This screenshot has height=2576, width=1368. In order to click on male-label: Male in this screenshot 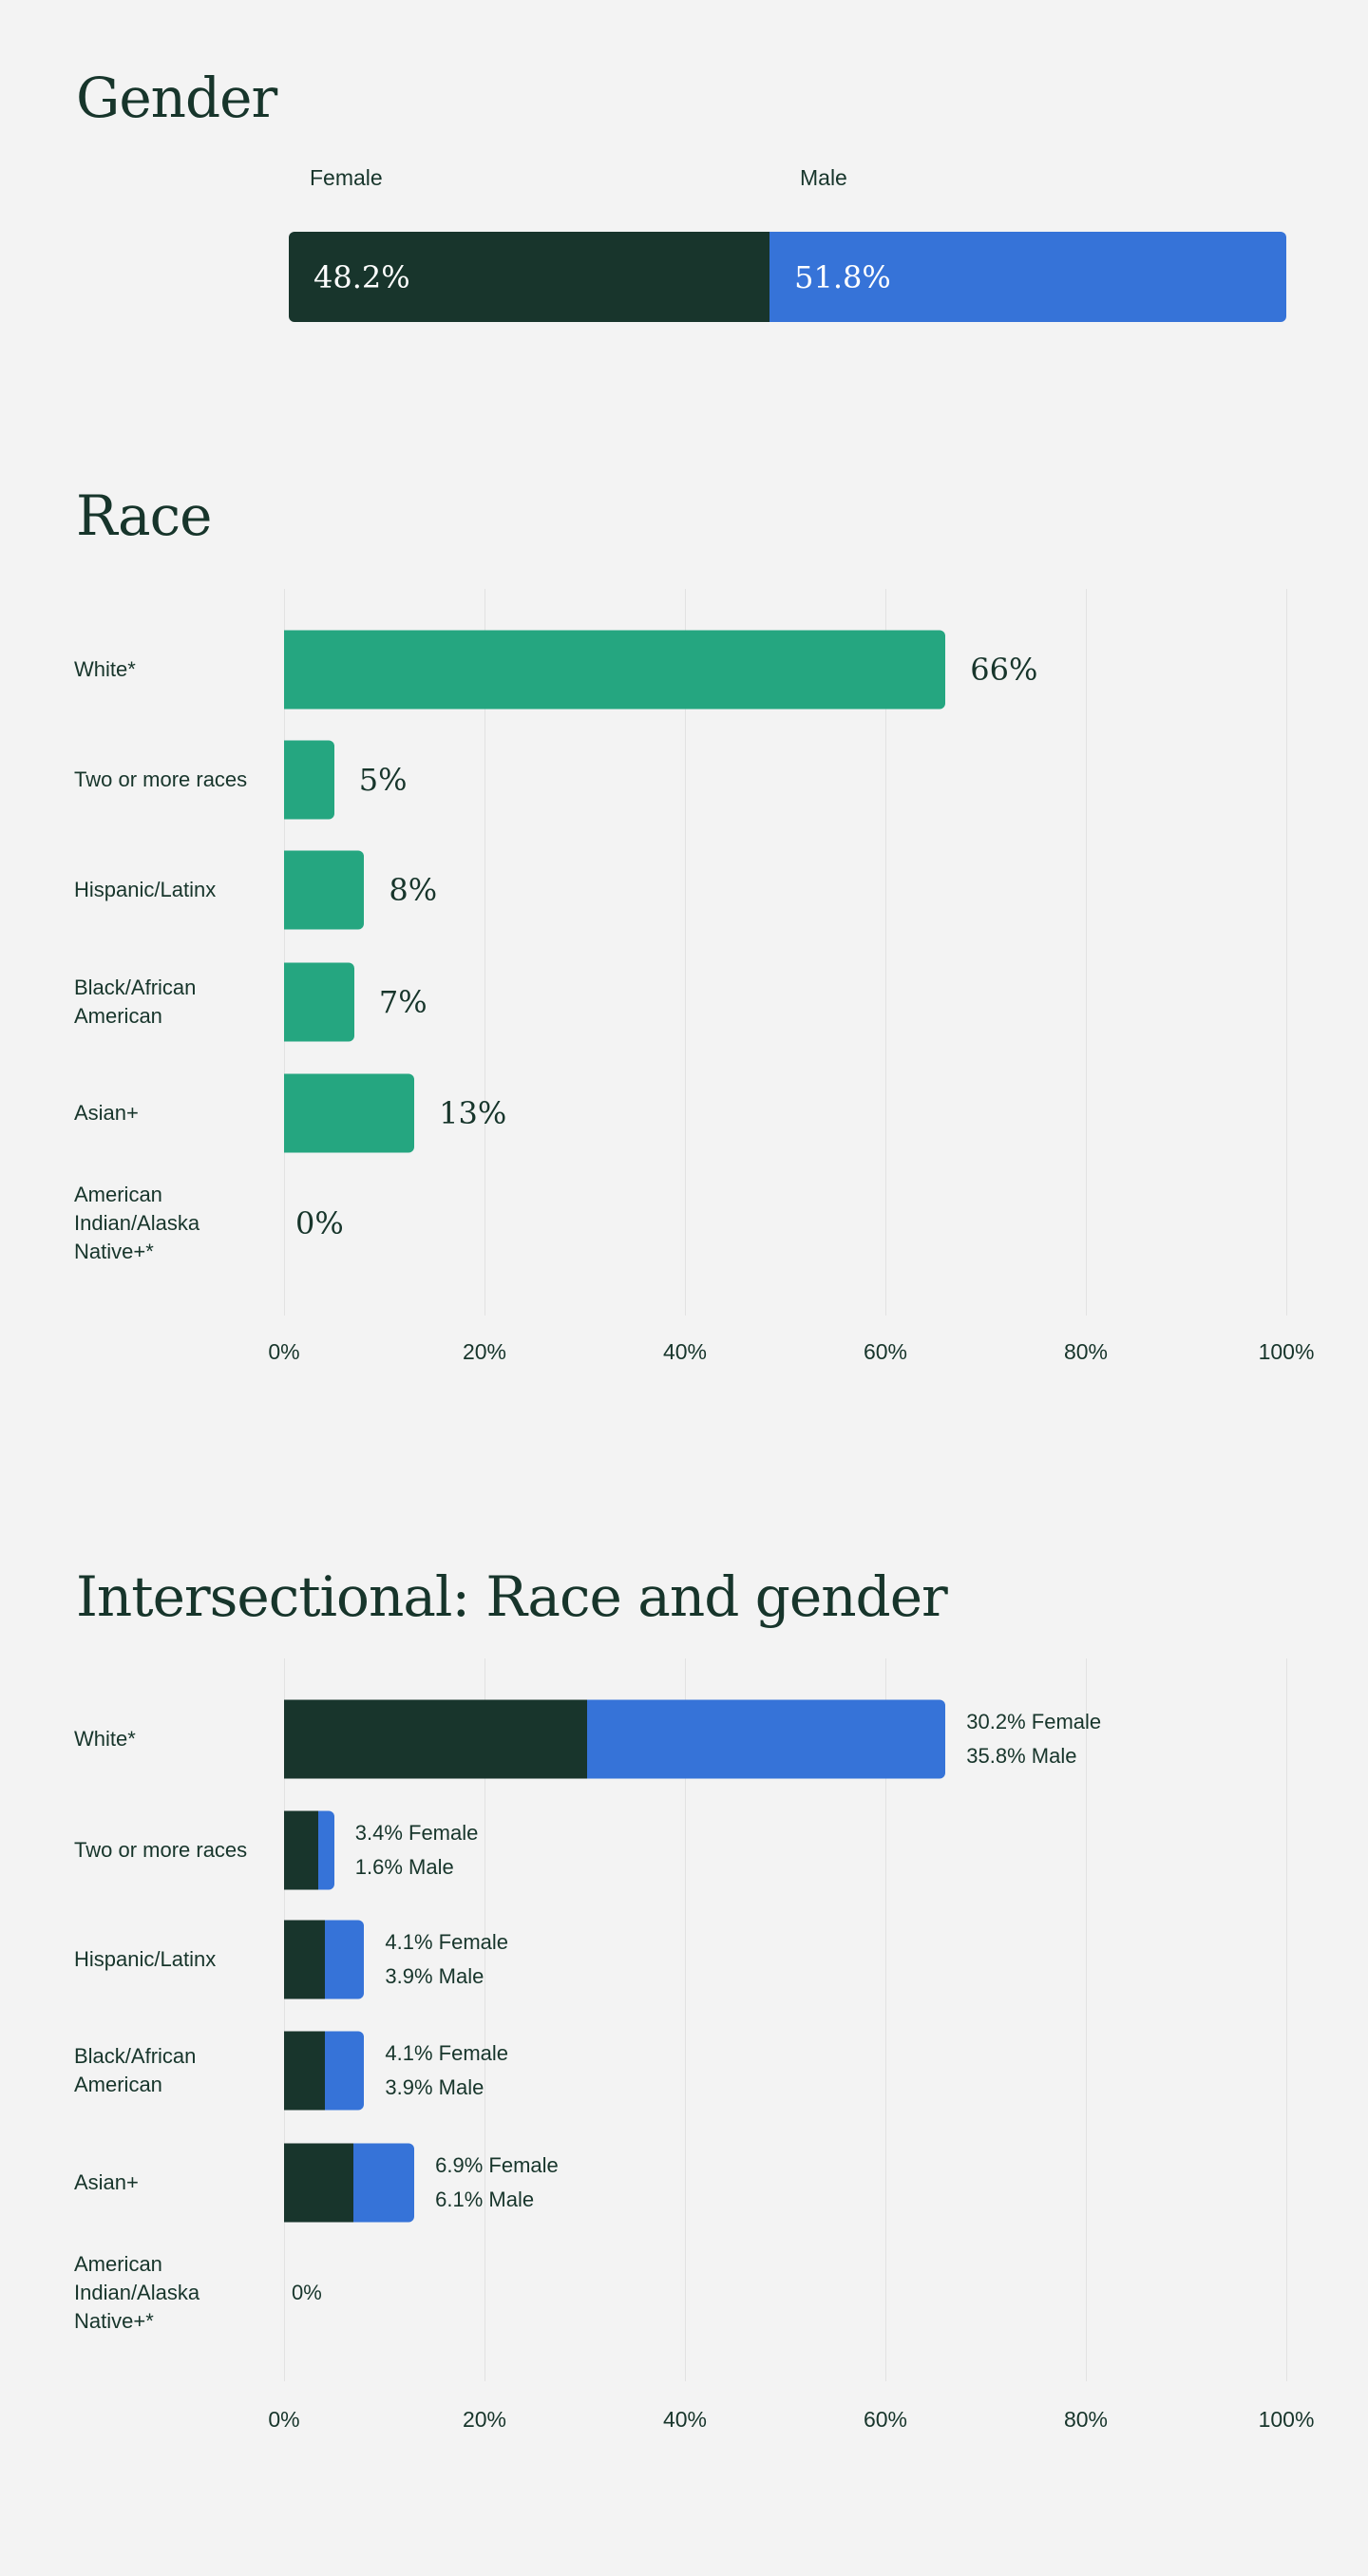, I will do `click(823, 177)`.